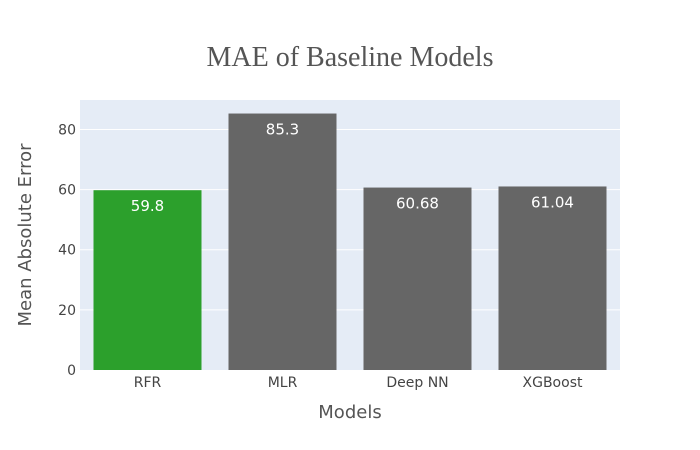 The height and width of the screenshot is (450, 700). I want to click on bar-value-label: 60.68, so click(417, 204).